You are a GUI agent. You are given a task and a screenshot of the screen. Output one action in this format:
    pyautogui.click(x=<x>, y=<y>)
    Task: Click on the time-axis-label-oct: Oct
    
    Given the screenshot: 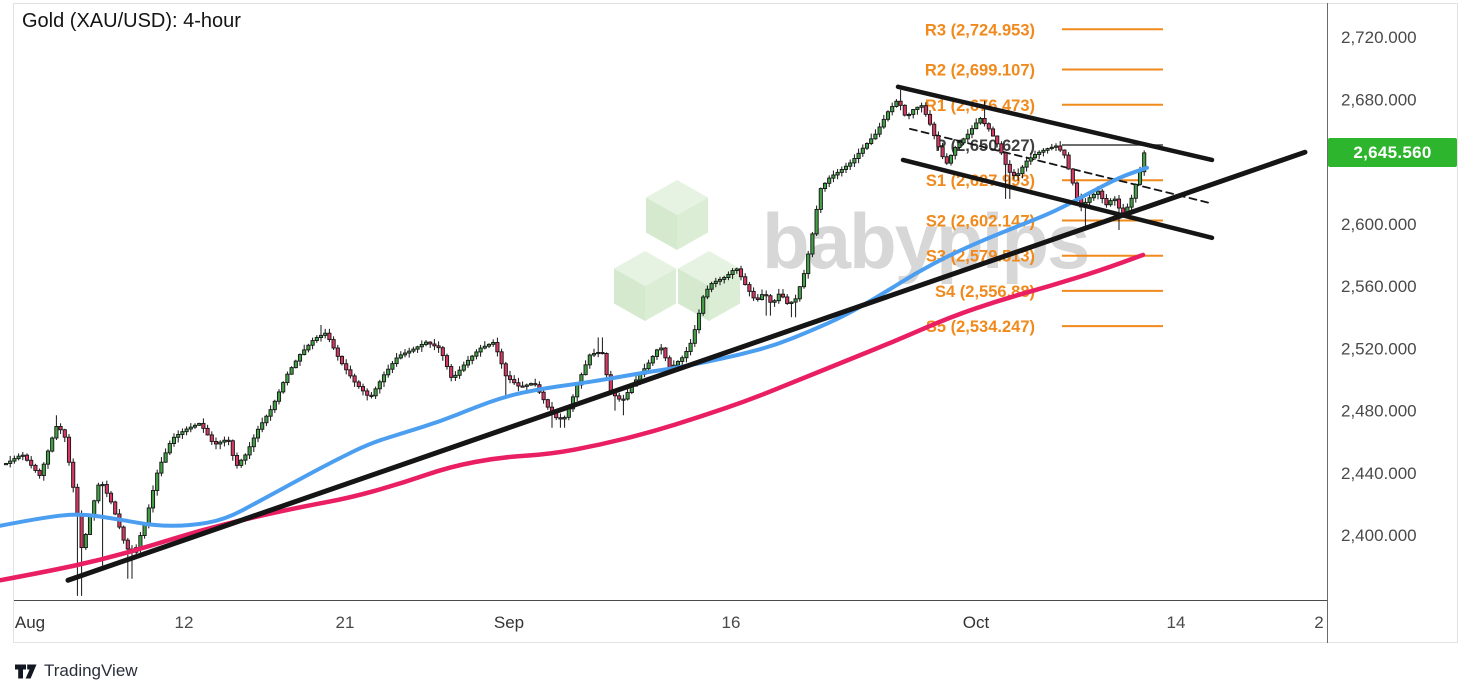 What is the action you would take?
    pyautogui.click(x=976, y=622)
    